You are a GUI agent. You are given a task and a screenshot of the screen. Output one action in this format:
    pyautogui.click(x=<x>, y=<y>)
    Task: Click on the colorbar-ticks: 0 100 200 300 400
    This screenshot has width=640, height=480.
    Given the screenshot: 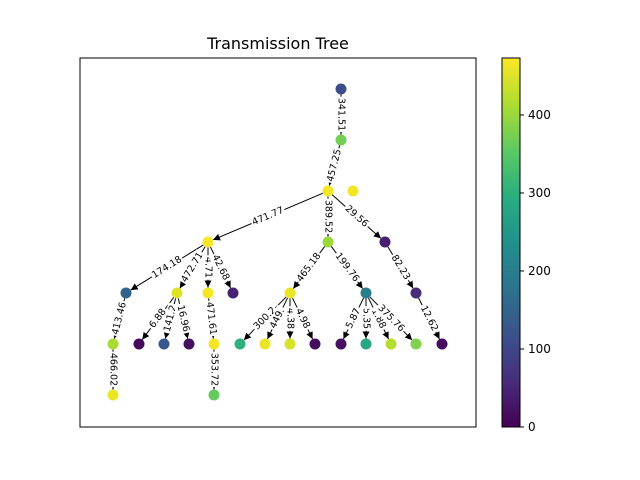 What is the action you would take?
    pyautogui.click(x=535, y=271)
    